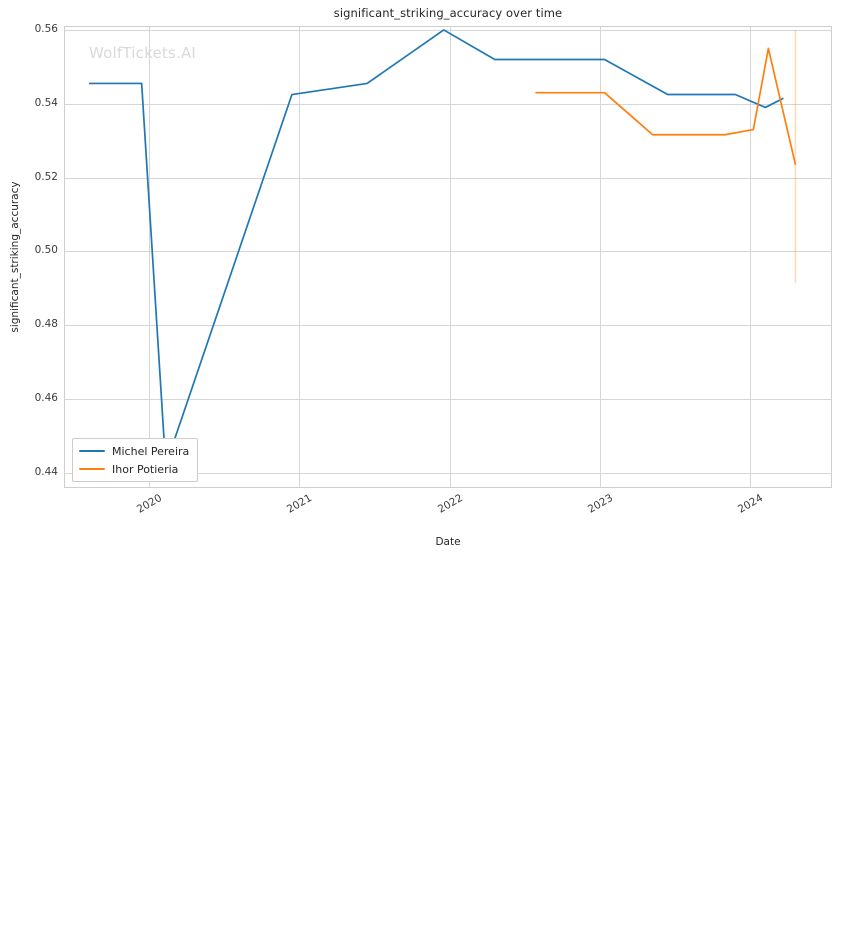 The image size is (852, 950). I want to click on y-tick-label: 0.46, so click(46, 397).